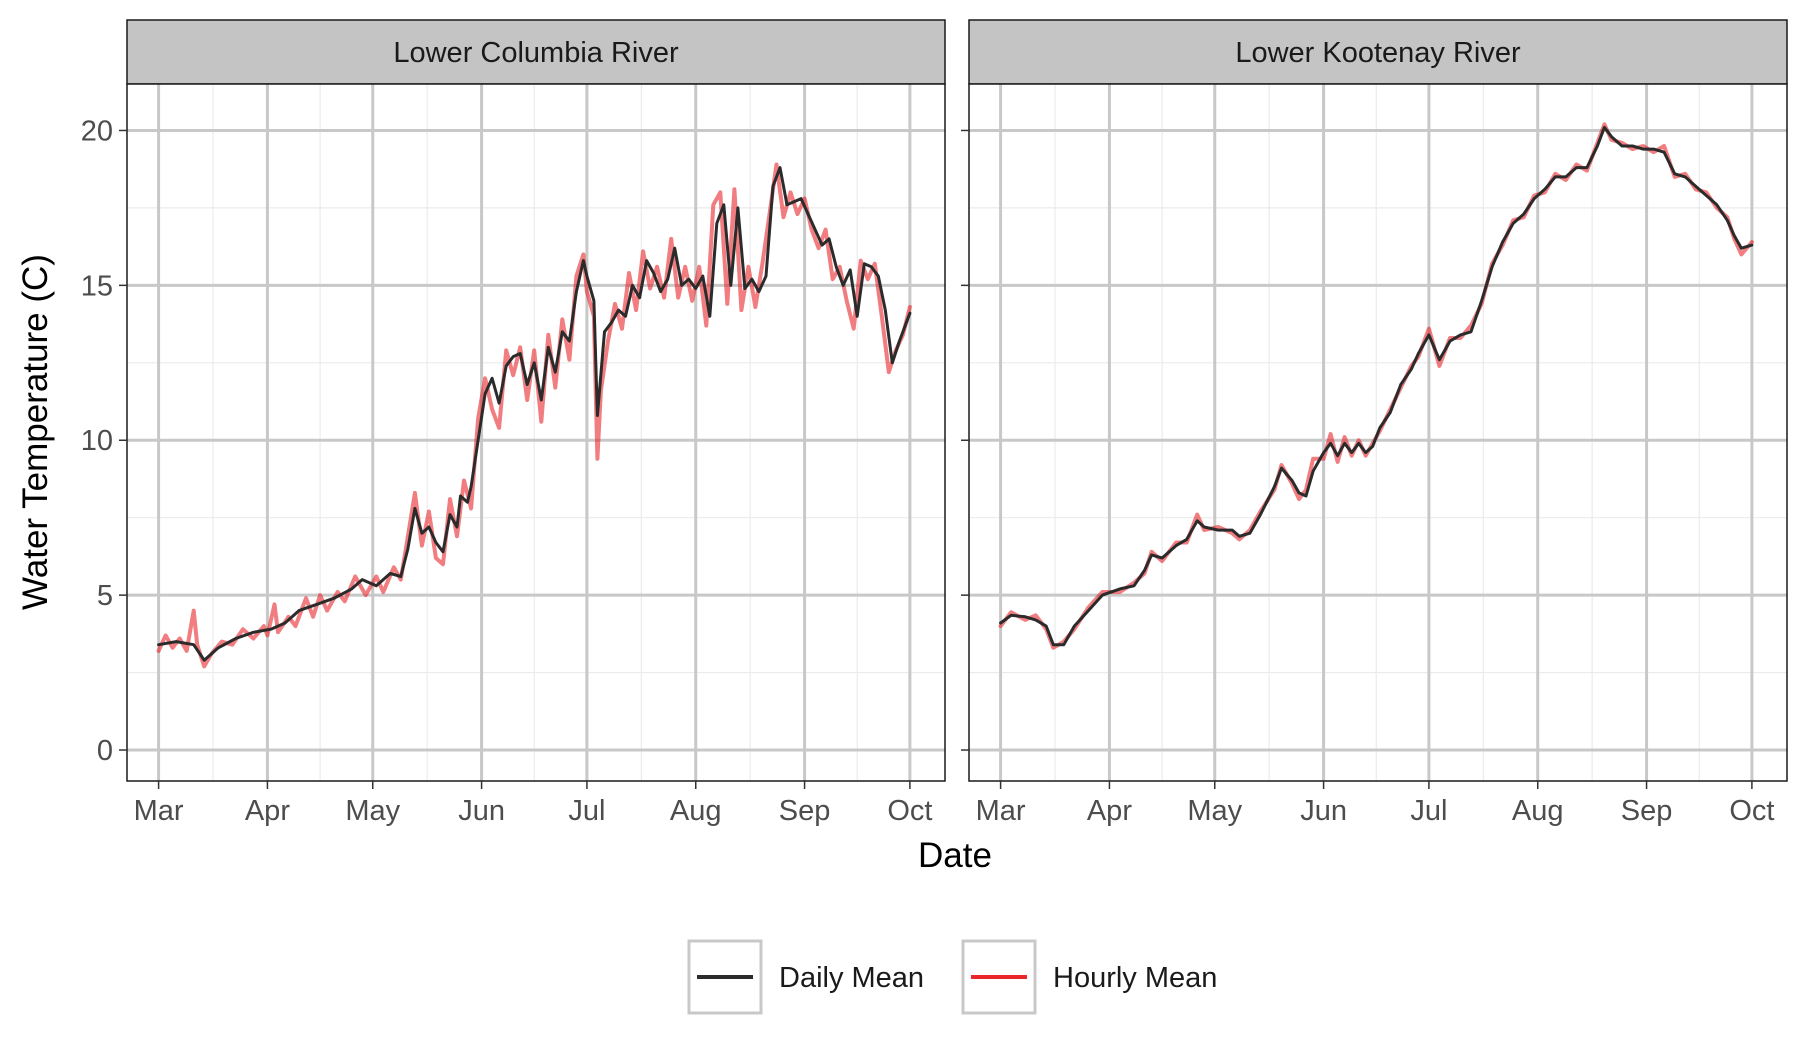 The width and height of the screenshot is (1800, 1050). Describe the element at coordinates (955, 855) in the screenshot. I see `x-axis-label: Date` at that location.